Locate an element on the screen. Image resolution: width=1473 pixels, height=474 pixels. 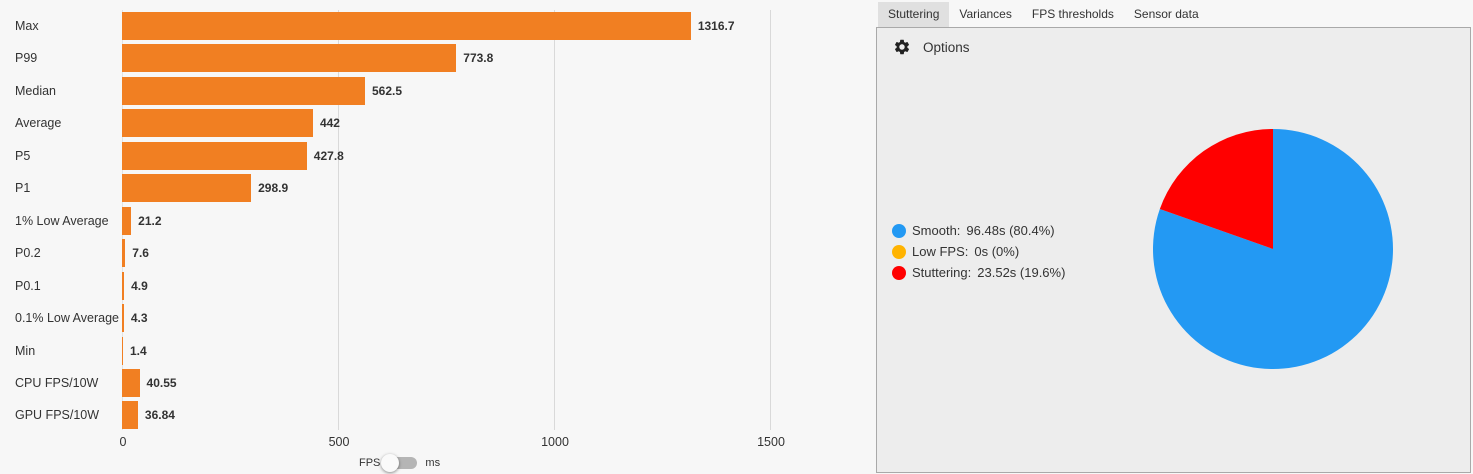
legend-name: Low FPS: is located at coordinates (940, 251).